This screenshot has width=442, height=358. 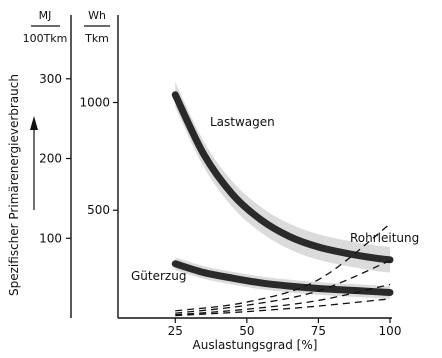 I want to click on x-tick-label-100: 100, so click(x=390, y=331).